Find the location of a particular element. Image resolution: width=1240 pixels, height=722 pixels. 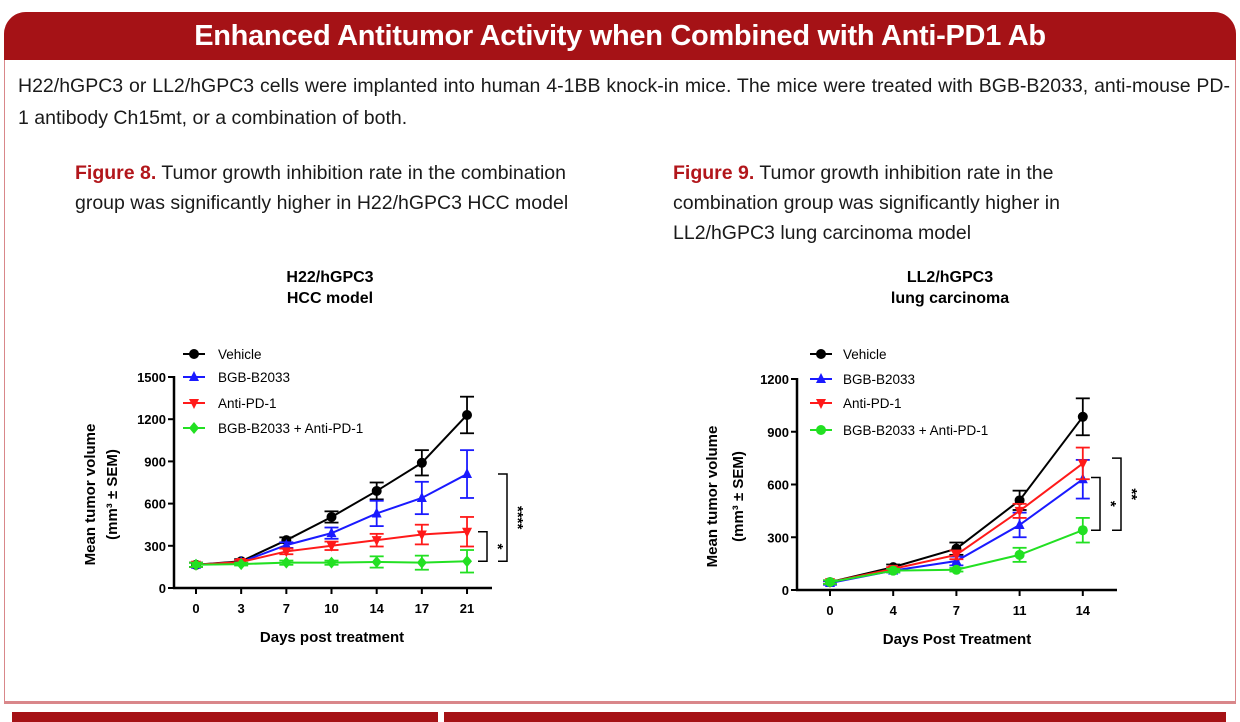

bottom-bar-right is located at coordinates (835, 717).